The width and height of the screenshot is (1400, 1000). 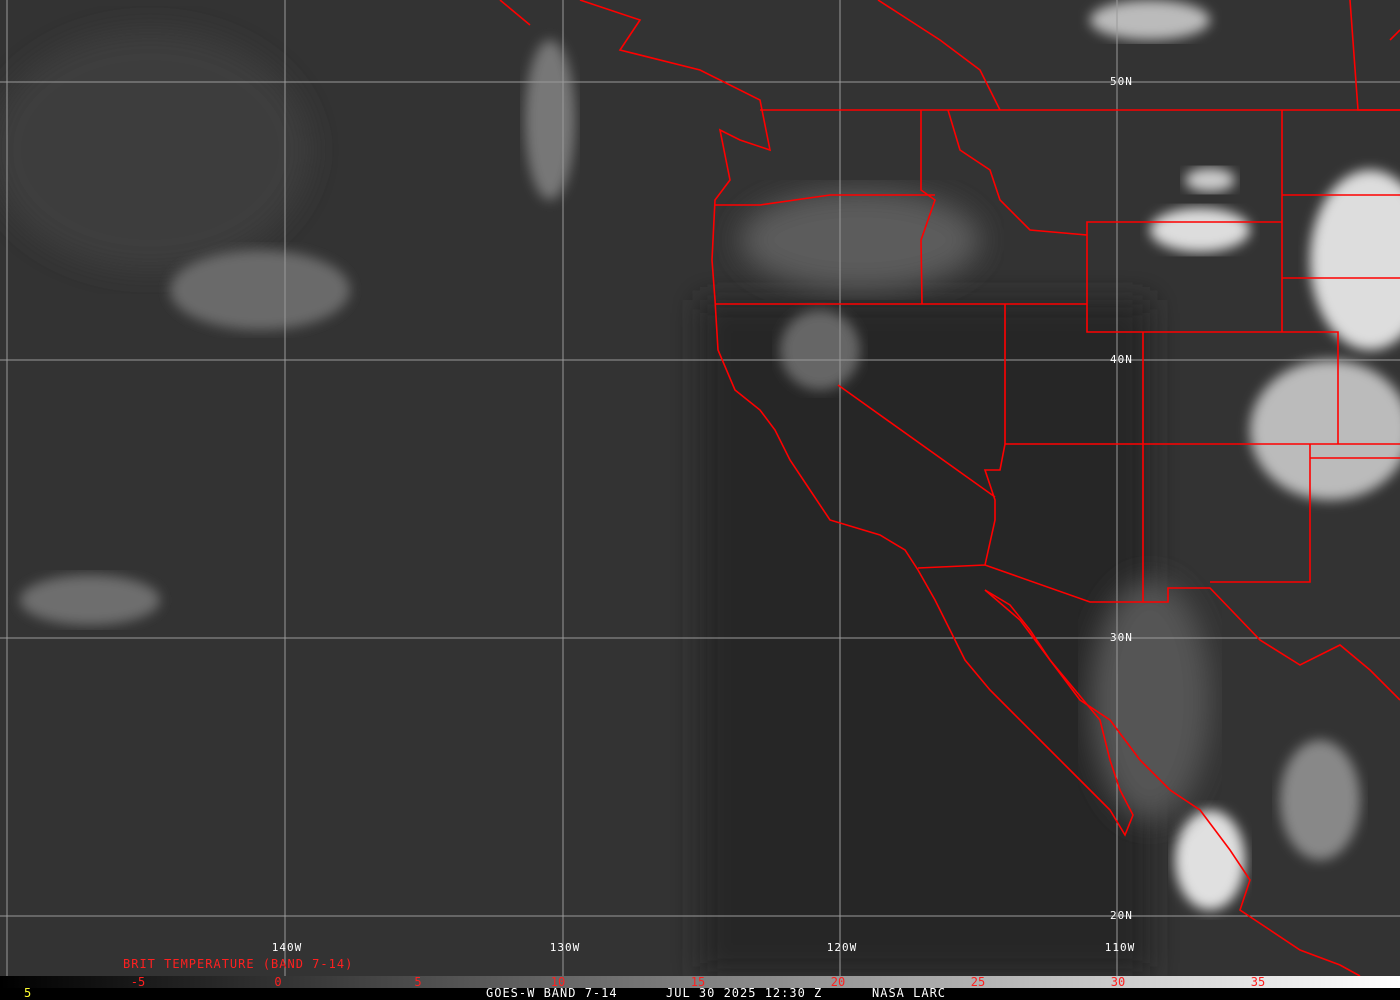 I want to click on source-label: NASA LARC, so click(x=909, y=993).